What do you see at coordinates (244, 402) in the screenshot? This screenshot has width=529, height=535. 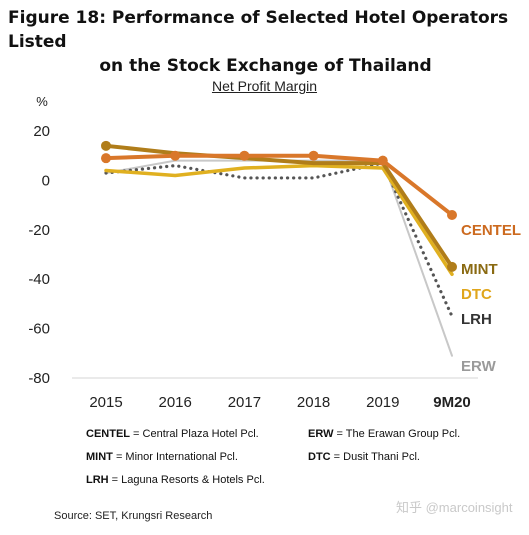 I see `x-tick-label: 2017` at bounding box center [244, 402].